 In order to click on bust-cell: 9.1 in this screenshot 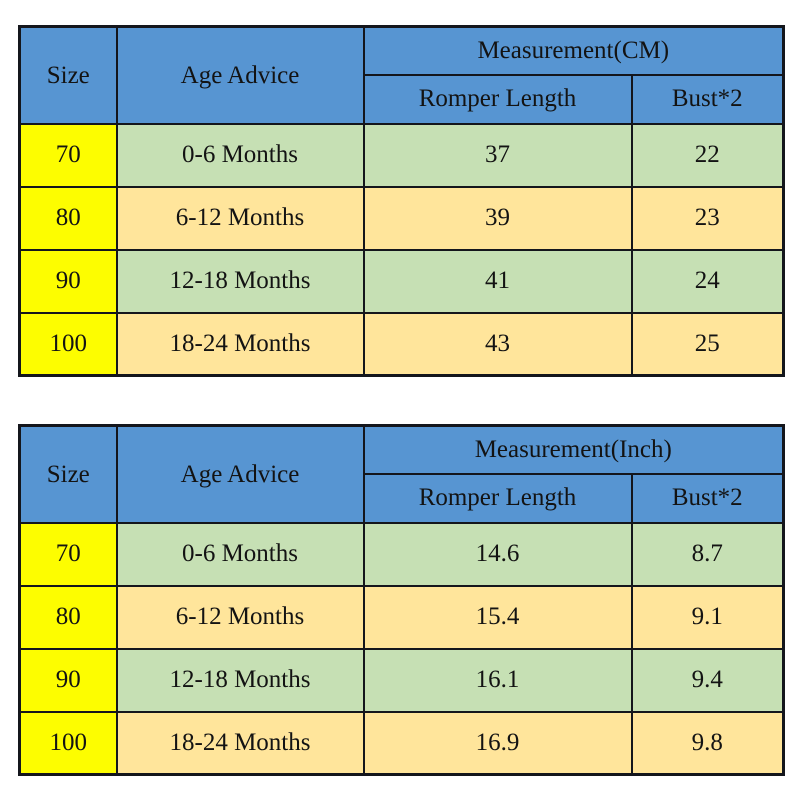, I will do `click(707, 617)`.